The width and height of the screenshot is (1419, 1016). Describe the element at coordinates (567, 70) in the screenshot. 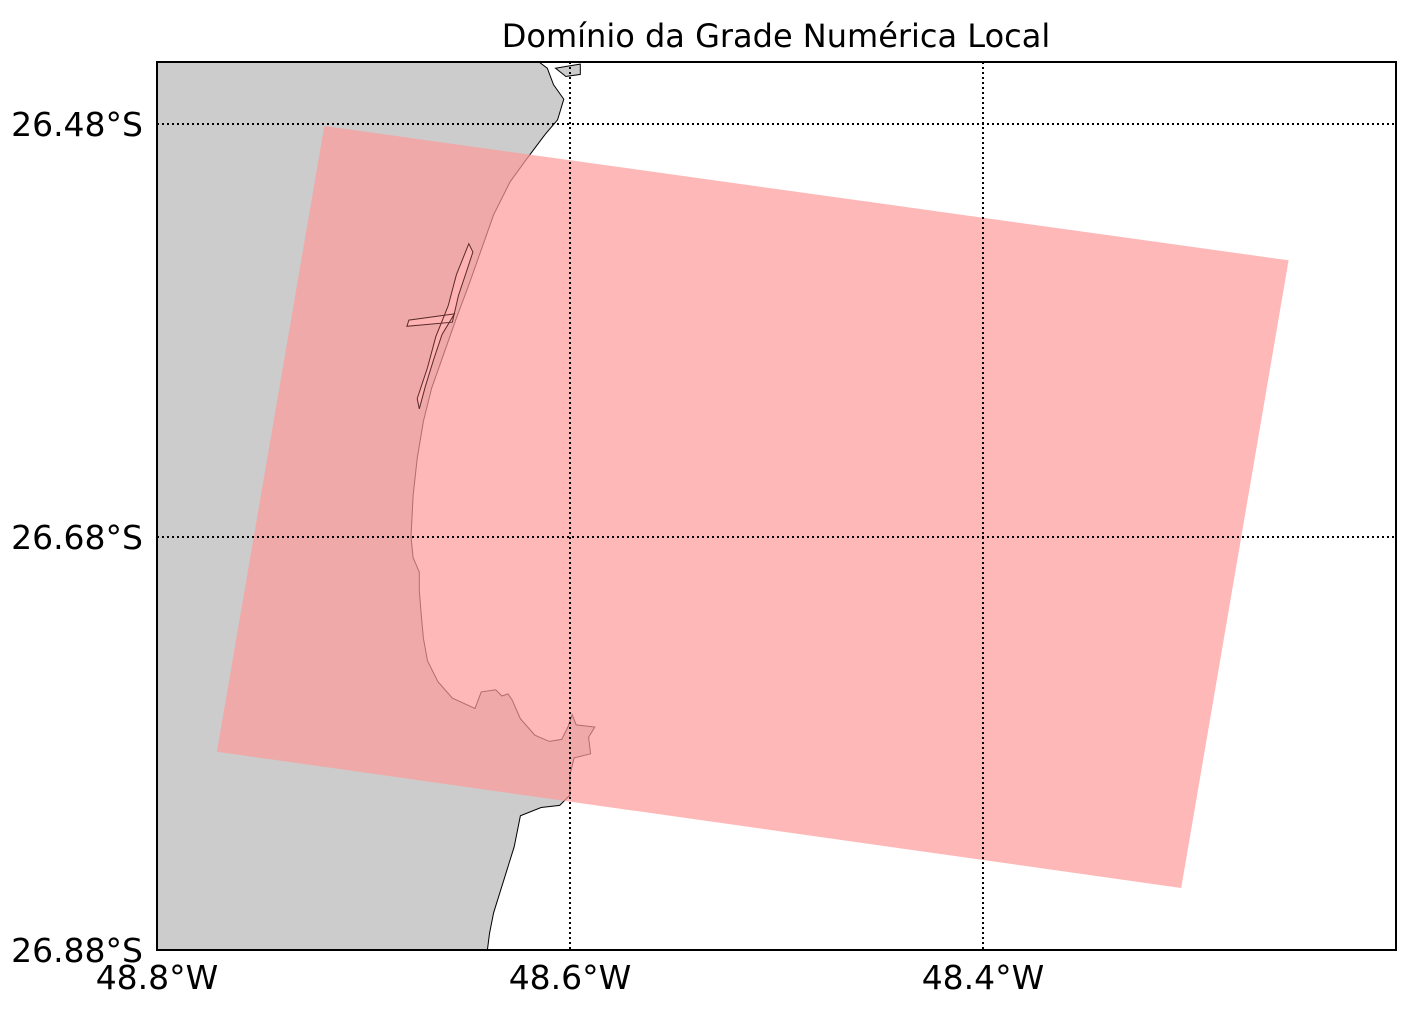

I see `coastal-islet` at that location.